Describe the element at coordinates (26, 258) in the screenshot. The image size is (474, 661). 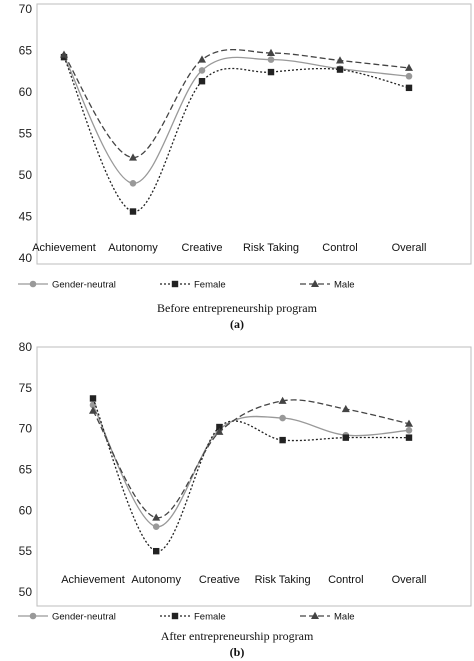
I see `y-tick-label: 40` at that location.